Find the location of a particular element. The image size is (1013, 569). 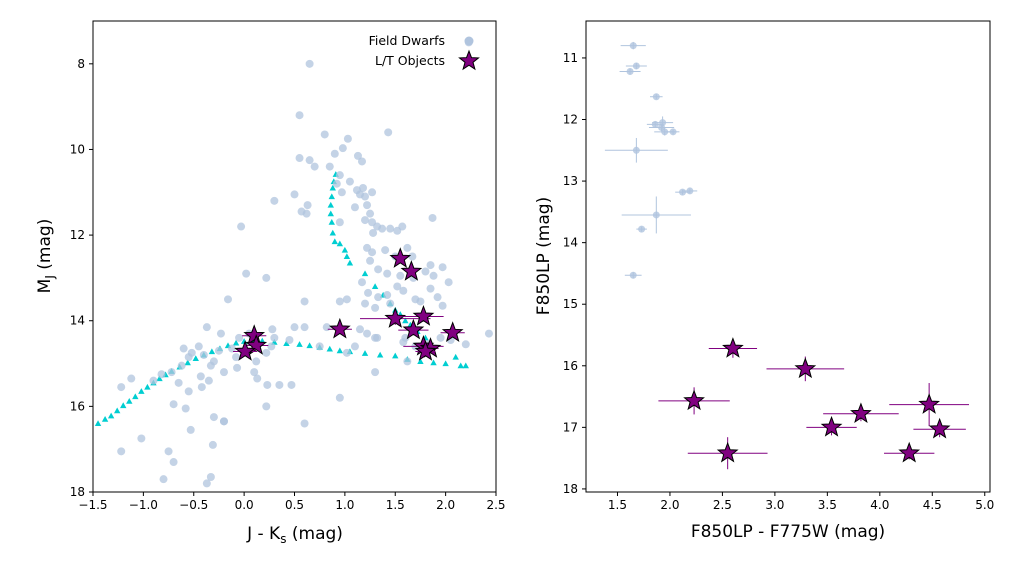

legend-star-shape is located at coordinates (469, 60).